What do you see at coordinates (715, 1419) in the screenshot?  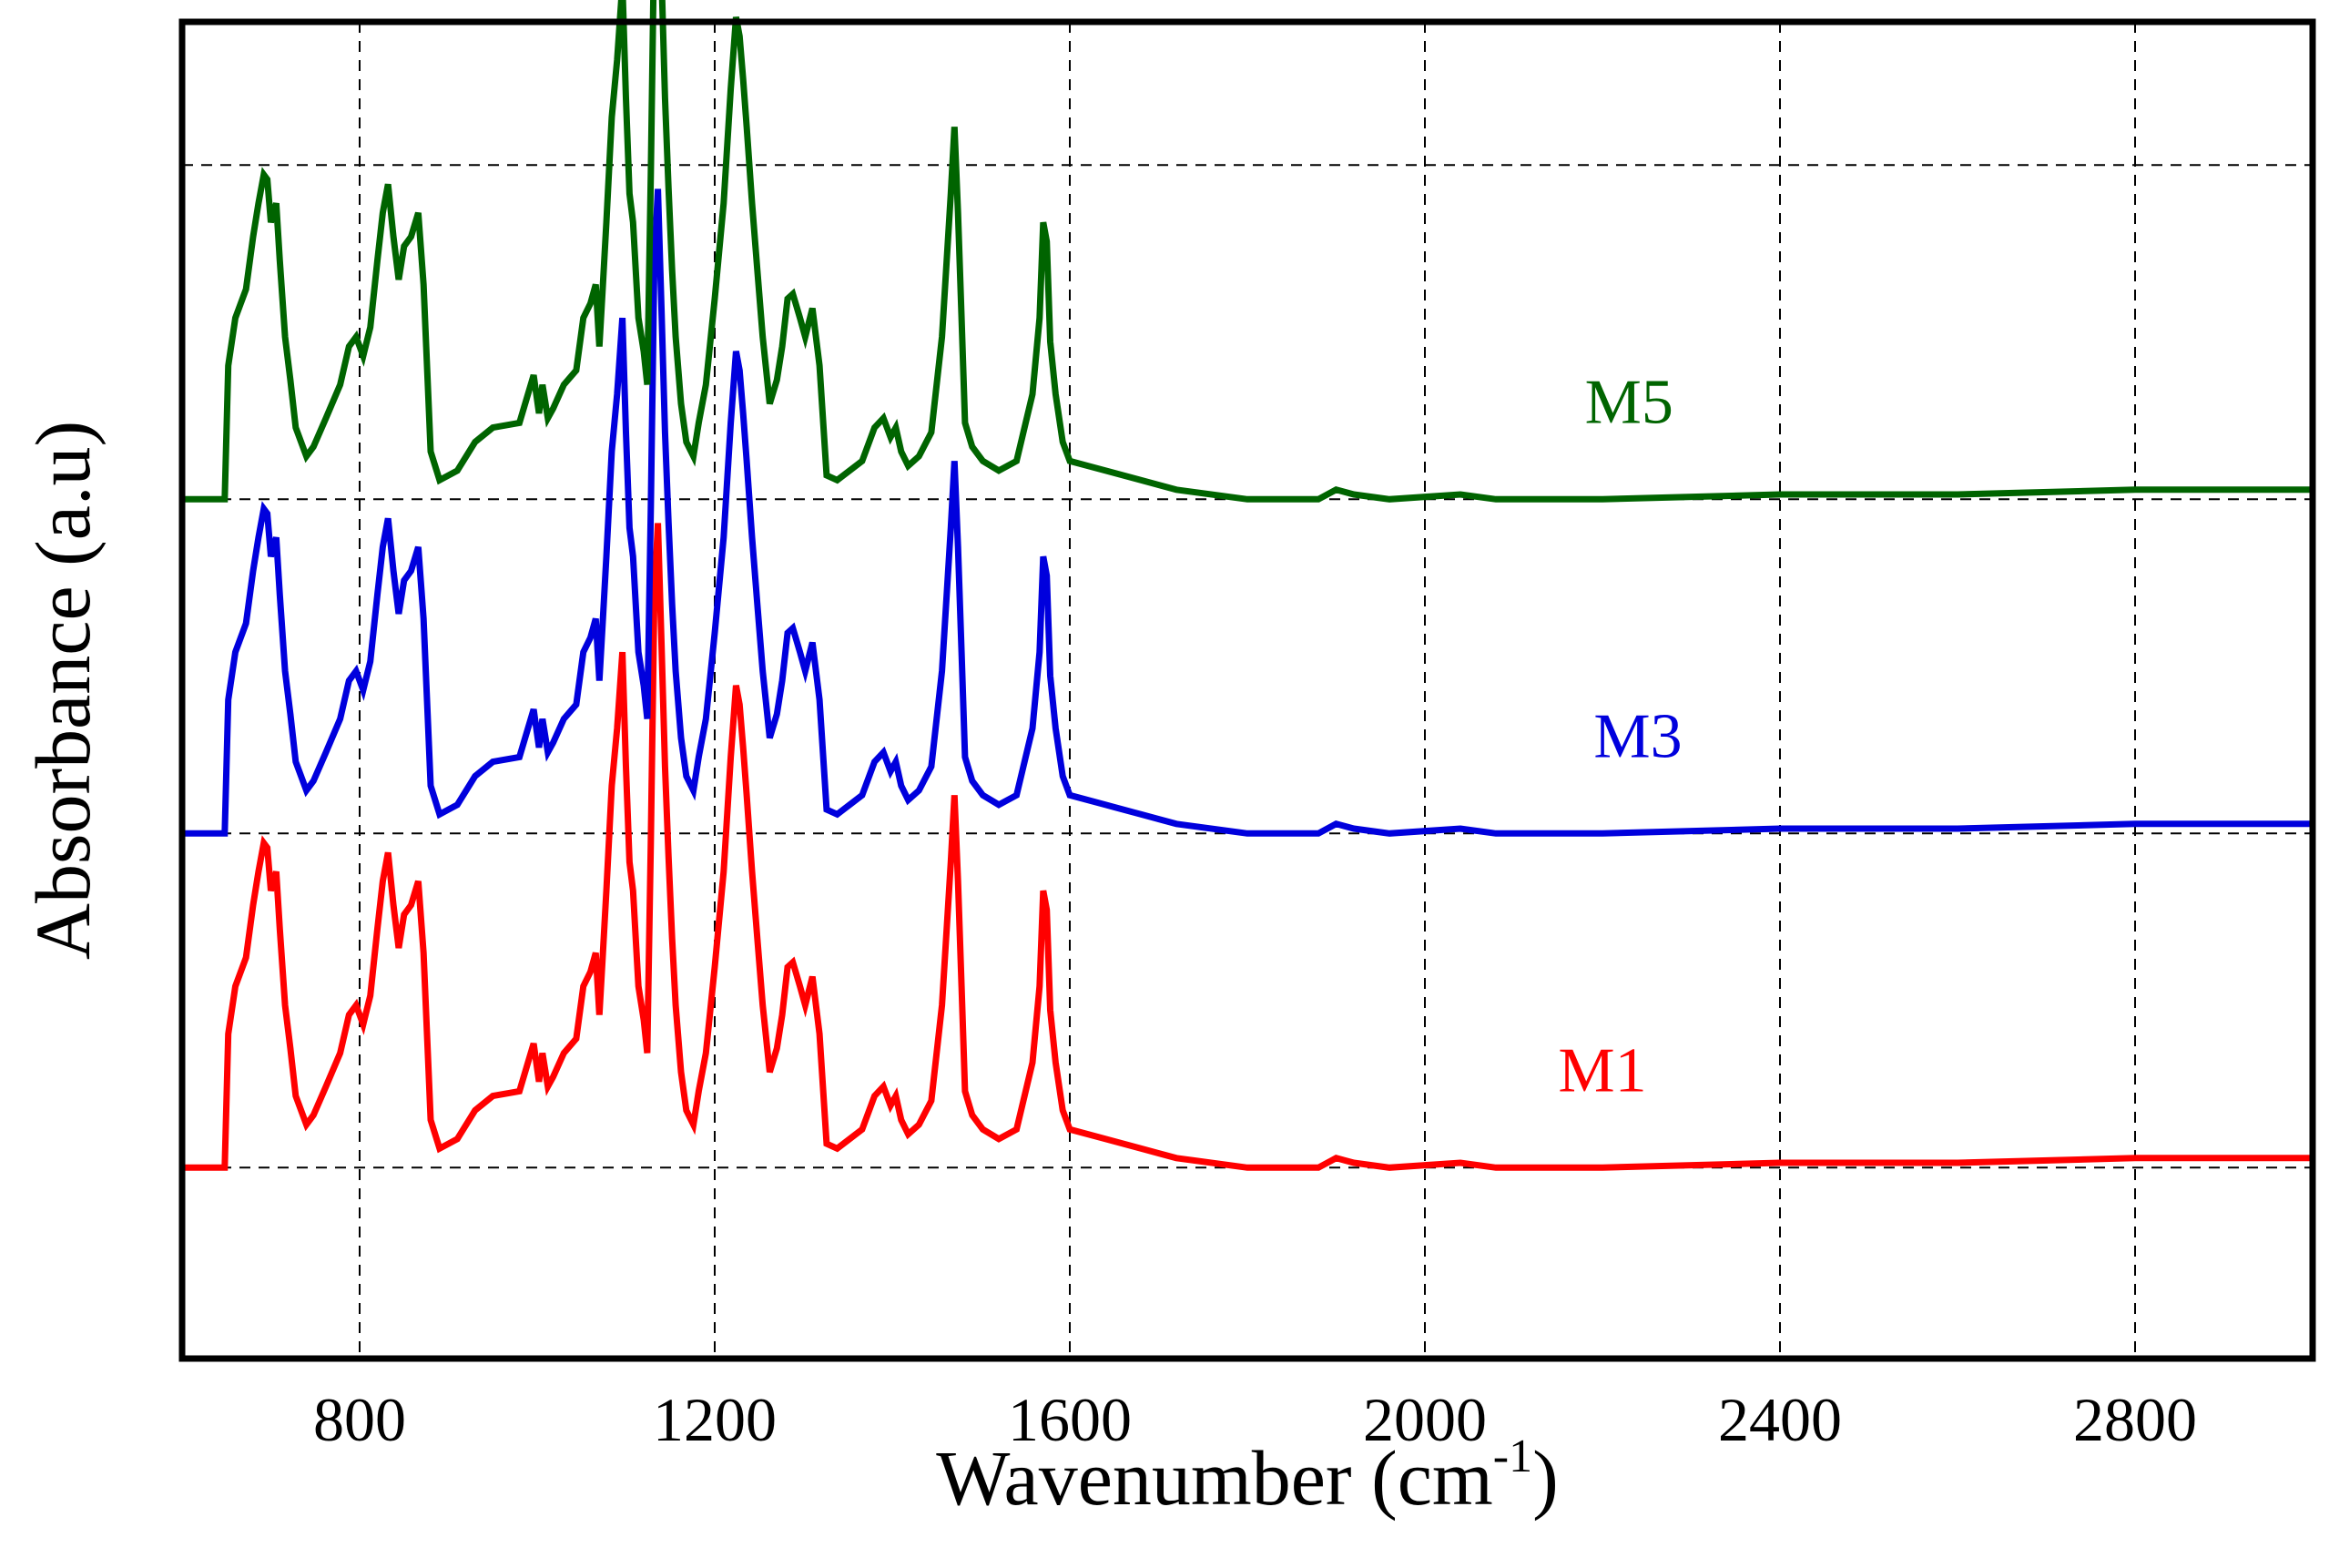 I see `x-tick-label-1200: 1200` at bounding box center [715, 1419].